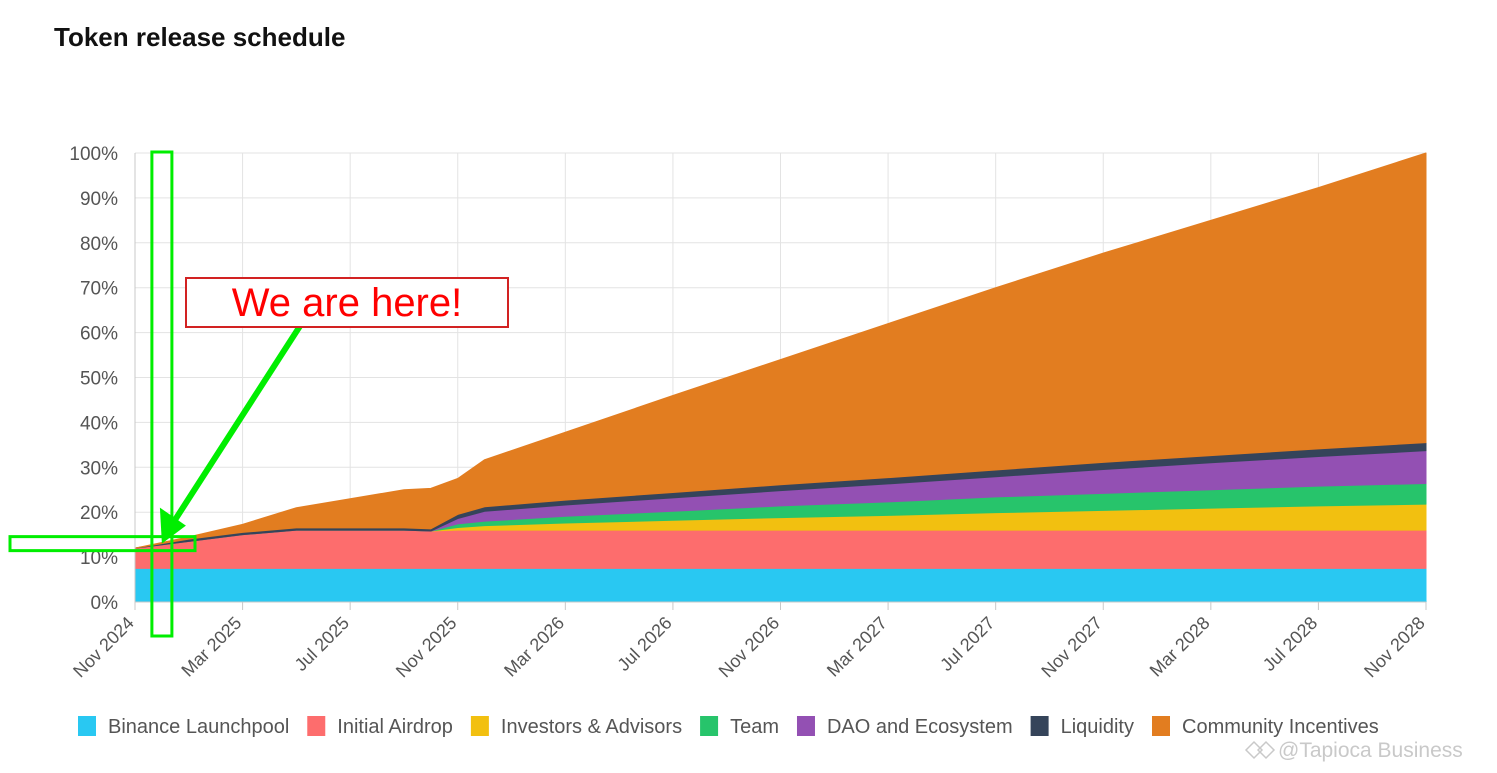 The height and width of the screenshot is (773, 1497). I want to click on y-tick-label: 40%, so click(99, 423).